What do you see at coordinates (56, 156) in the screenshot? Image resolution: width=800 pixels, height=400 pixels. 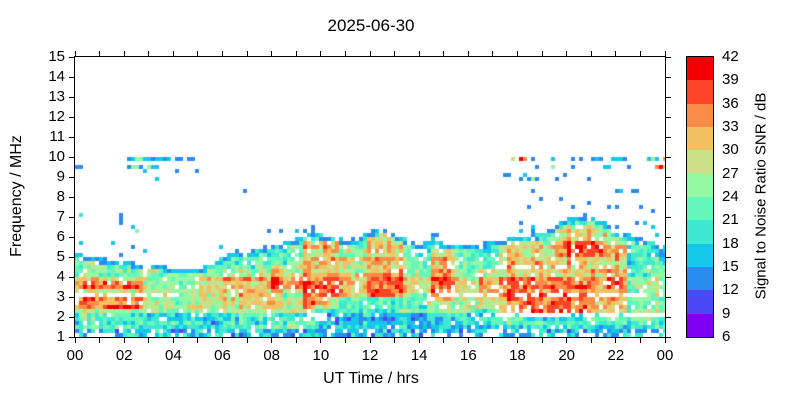 I see `y-tick-label: 10` at bounding box center [56, 156].